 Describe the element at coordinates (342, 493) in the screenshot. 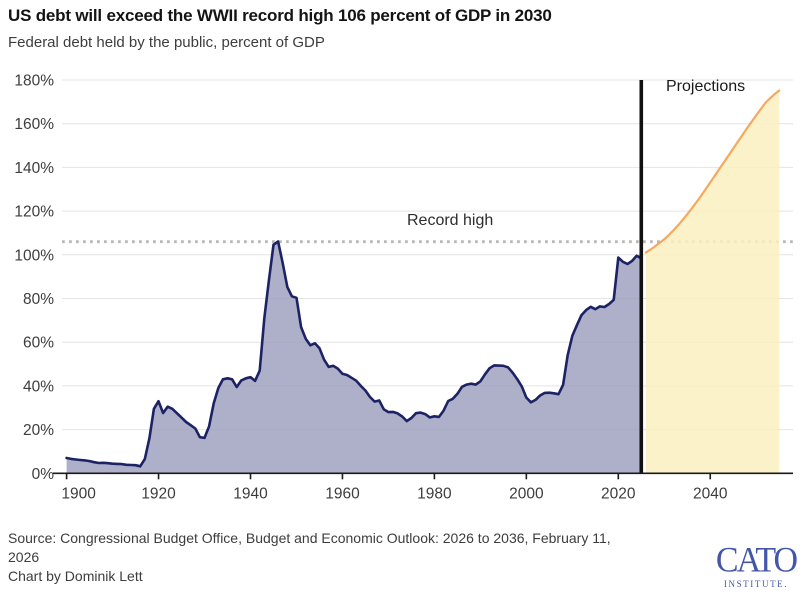

I see `svg-text: 1960` at that location.